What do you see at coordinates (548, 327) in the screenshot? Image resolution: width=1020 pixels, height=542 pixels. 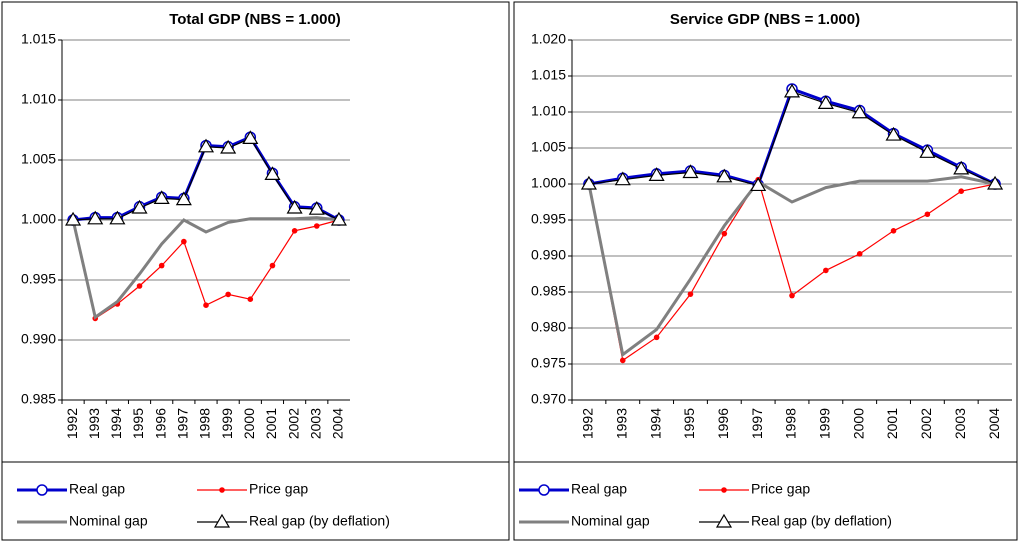 I see `y-tick-label: 0.980` at bounding box center [548, 327].